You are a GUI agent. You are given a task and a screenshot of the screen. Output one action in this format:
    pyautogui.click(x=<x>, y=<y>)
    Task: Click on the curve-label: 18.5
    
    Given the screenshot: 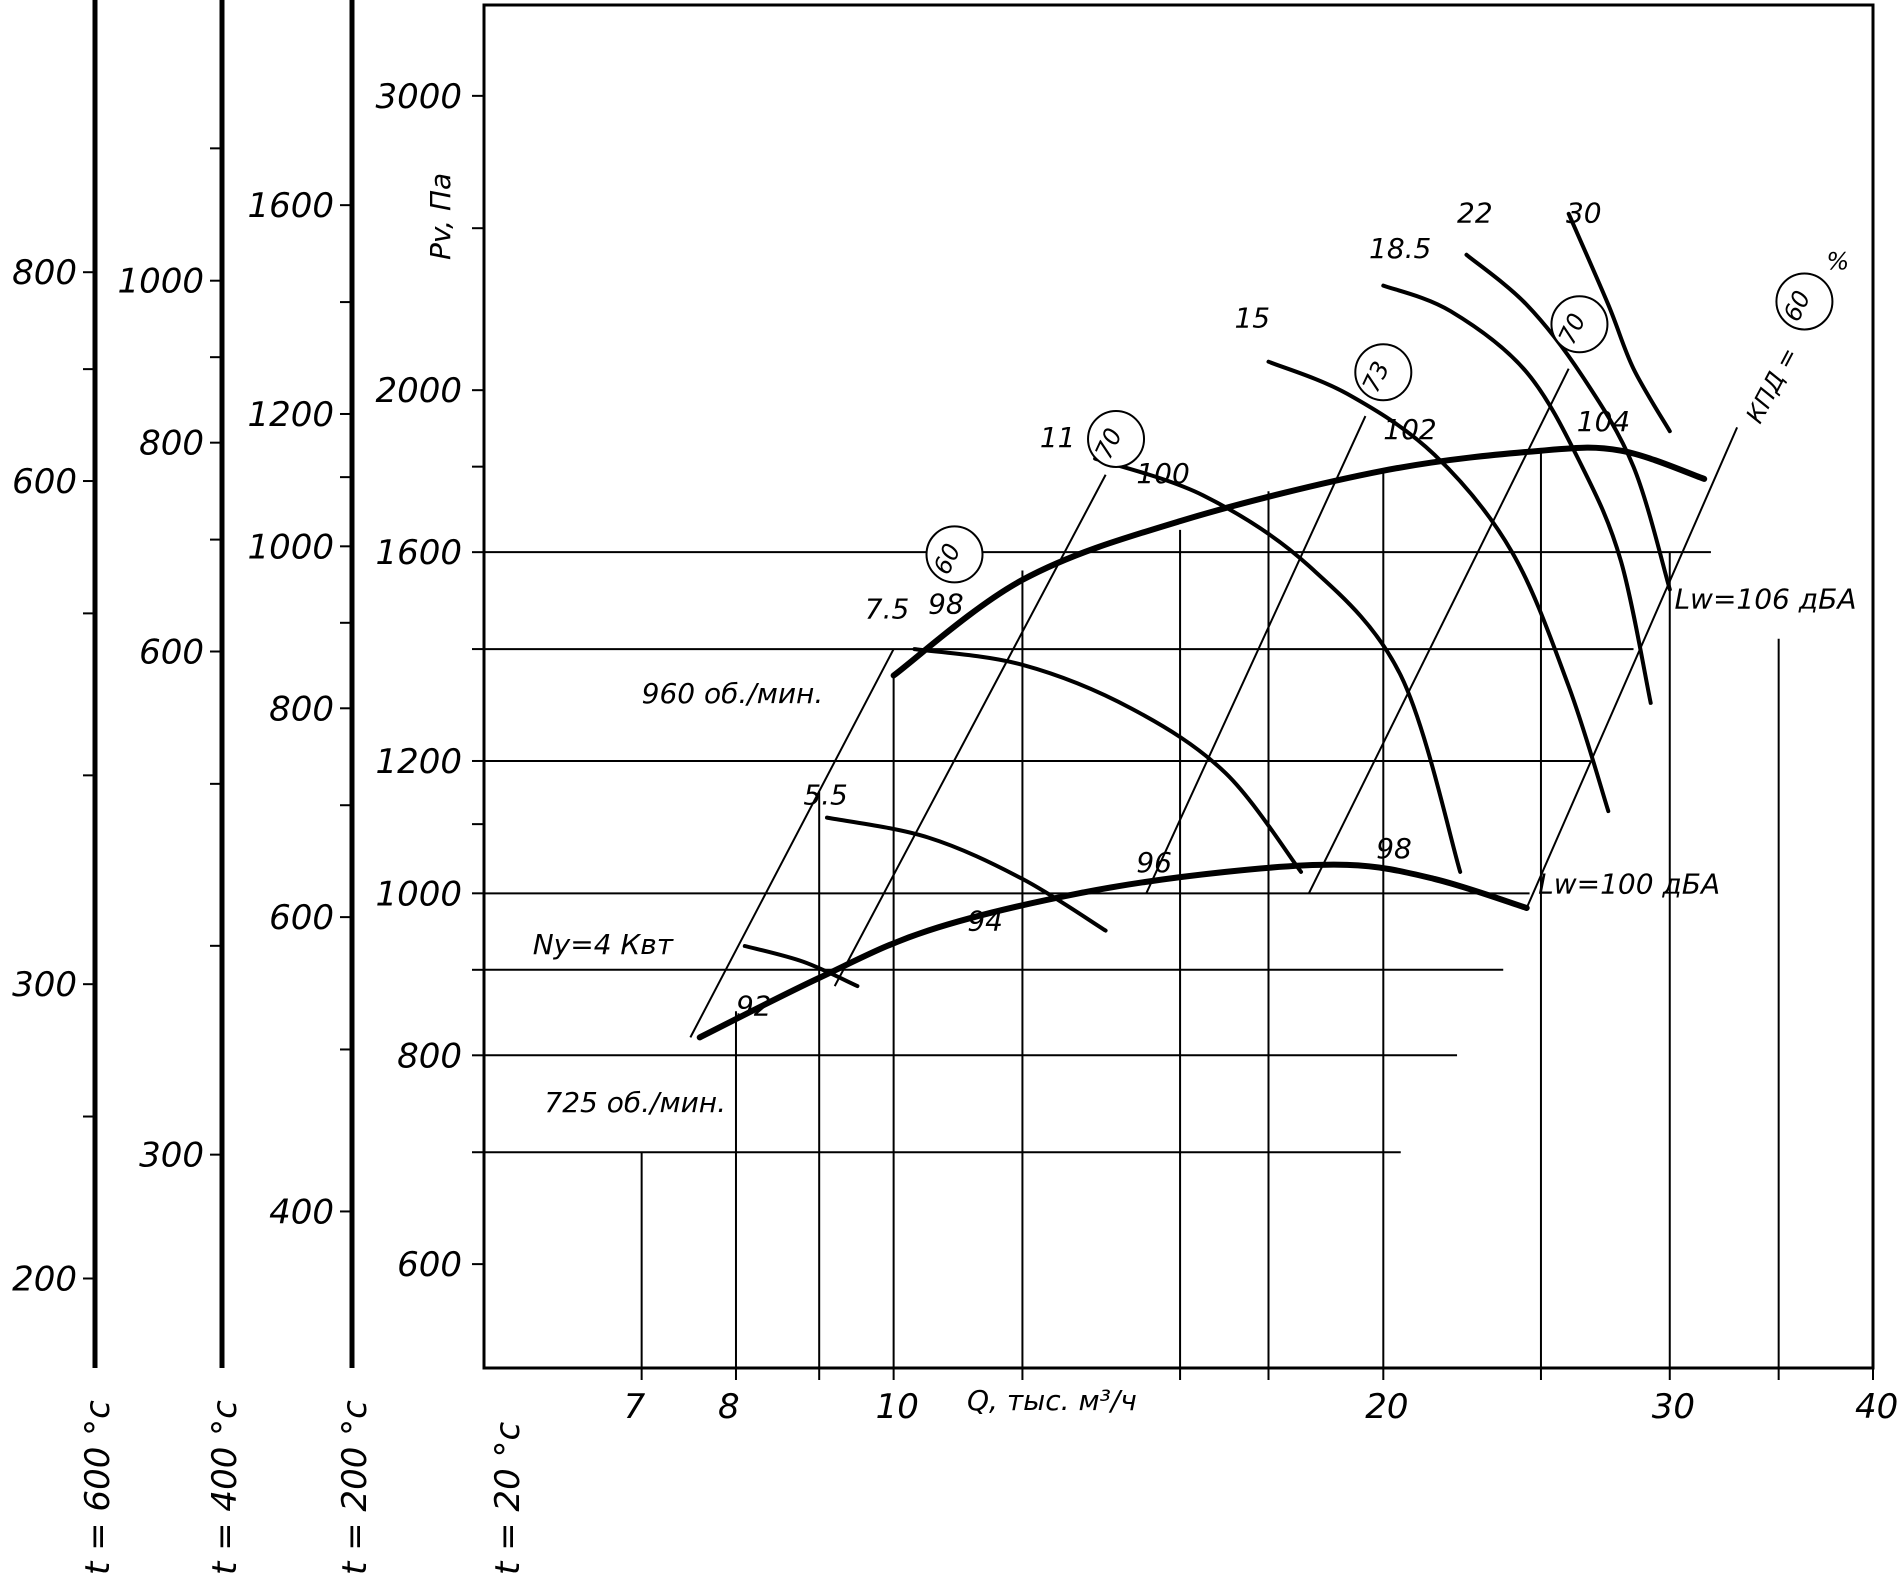 What is the action you would take?
    pyautogui.click(x=1400, y=248)
    